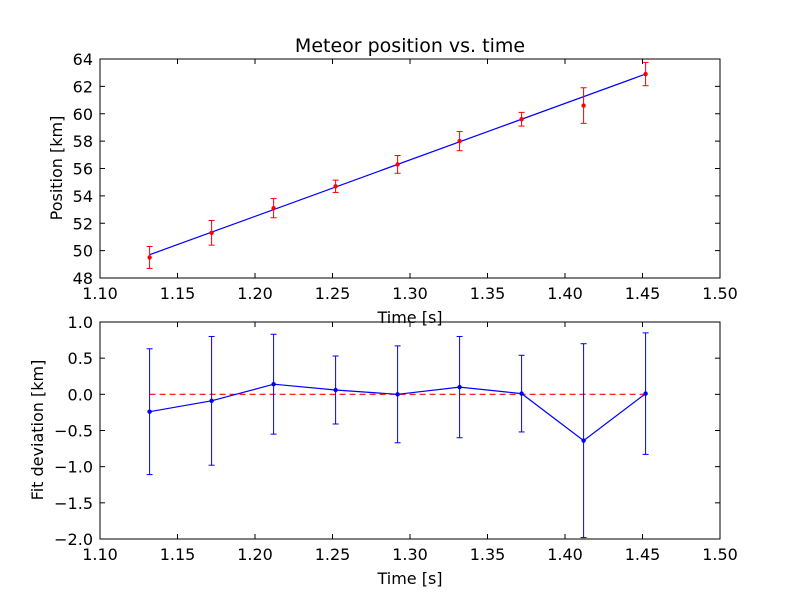 The height and width of the screenshot is (600, 800). I want to click on deviation-chart-y-tick-label: 1.0, so click(80, 322).